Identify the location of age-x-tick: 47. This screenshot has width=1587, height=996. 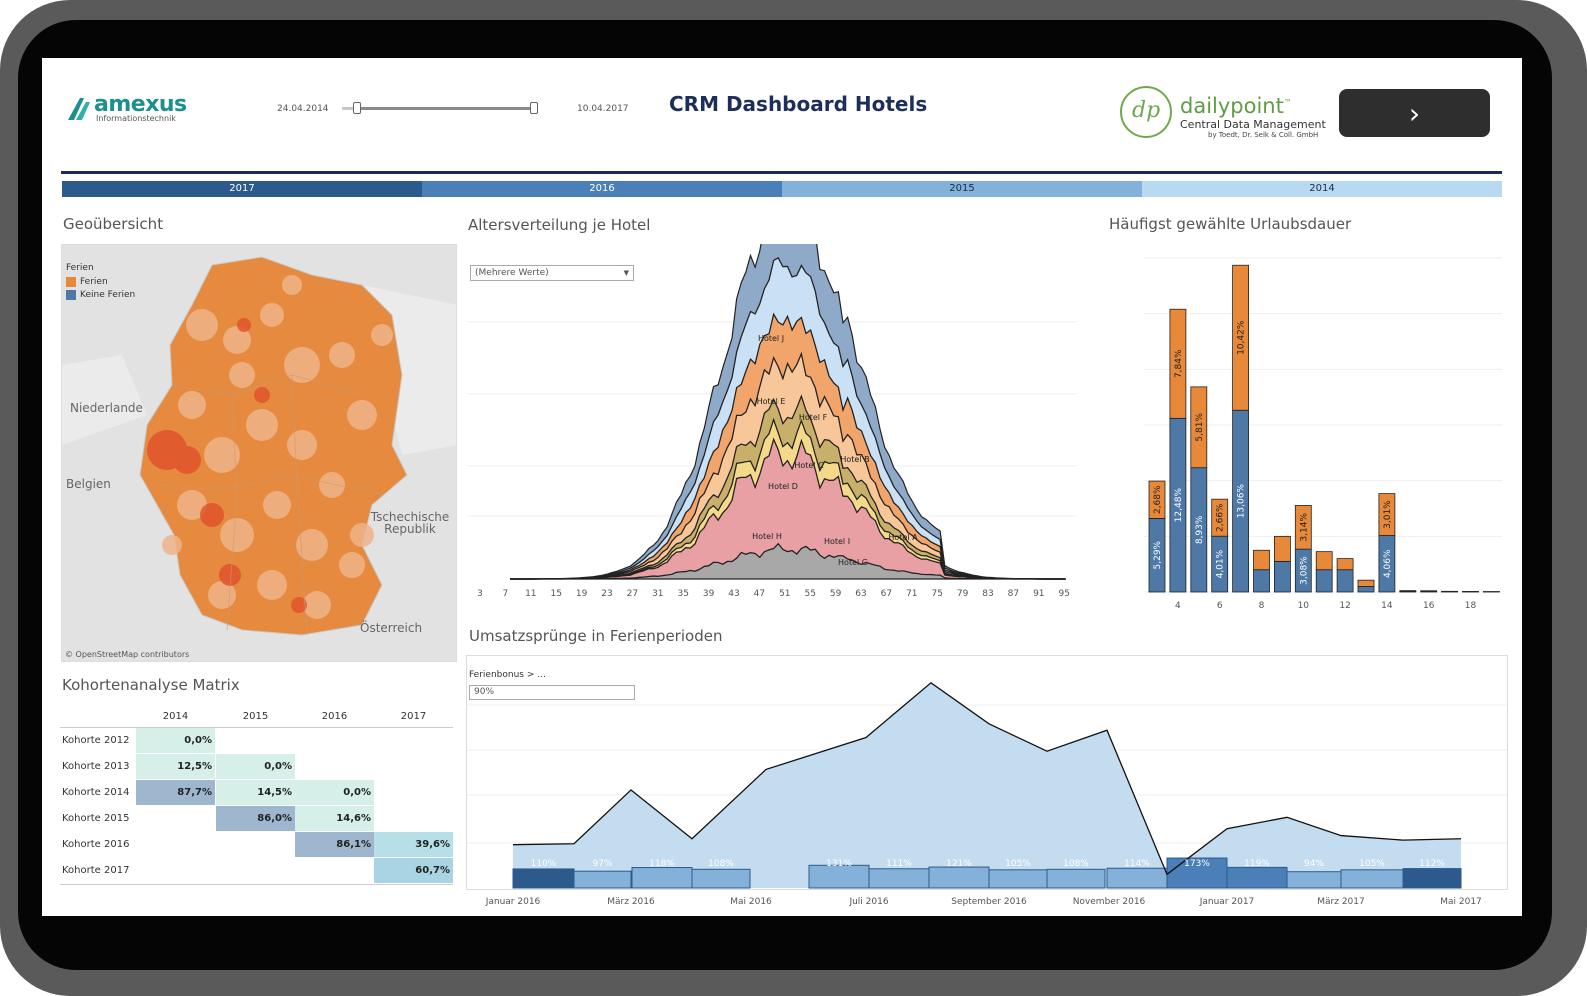
(759, 594).